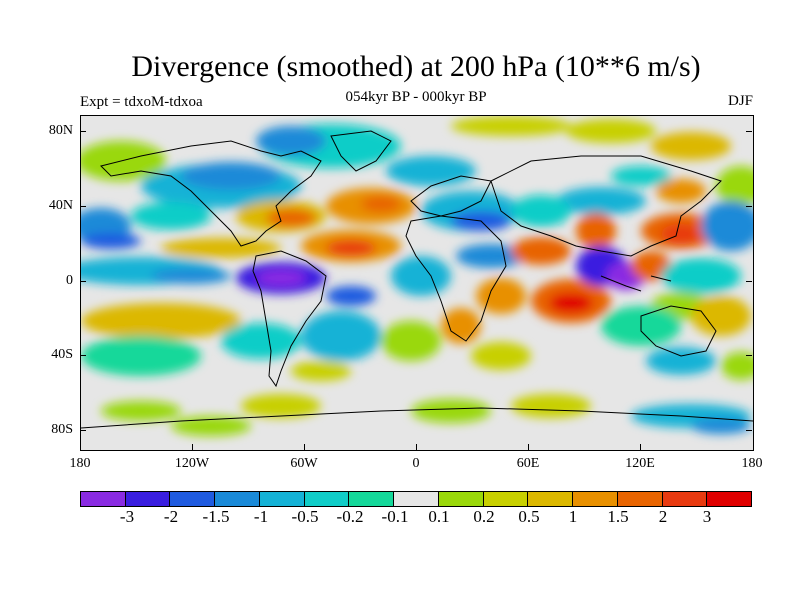 This screenshot has width=800, height=600. Describe the element at coordinates (216, 516) in the screenshot. I see `legend-label: -1.5` at that location.